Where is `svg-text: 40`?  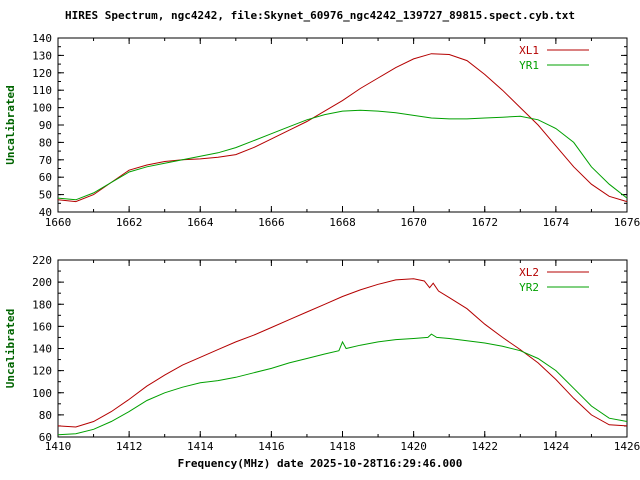
svg-text: 40 is located at coordinates (45, 212).